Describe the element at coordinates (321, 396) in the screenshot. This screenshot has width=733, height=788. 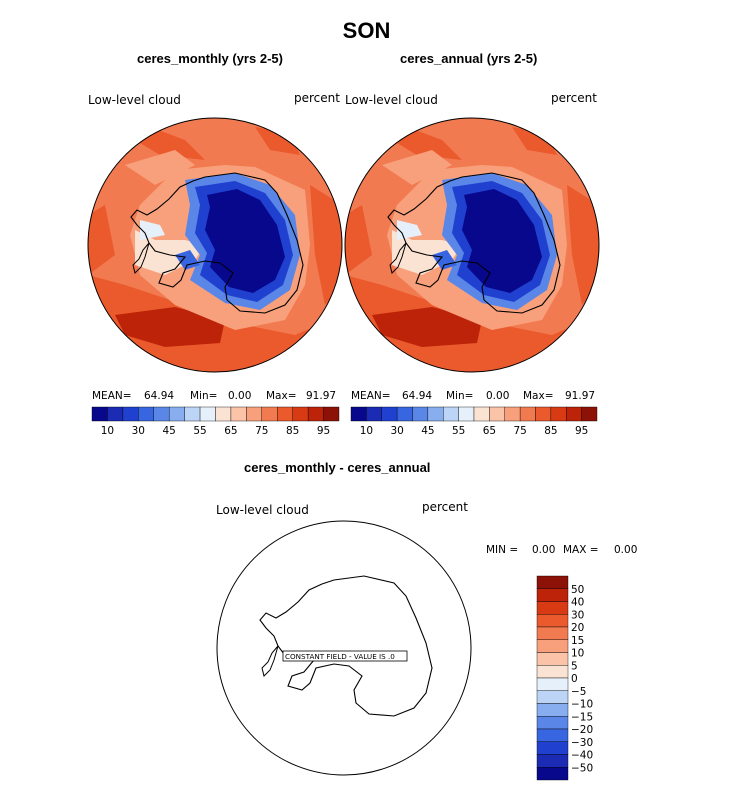
I see `panel-1-max-value: 91.97` at that location.